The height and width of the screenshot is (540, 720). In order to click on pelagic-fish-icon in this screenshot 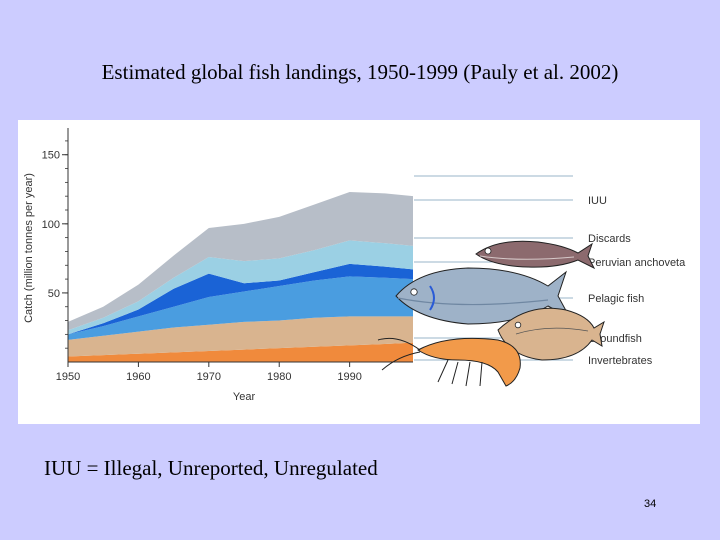, I will do `click(483, 296)`.